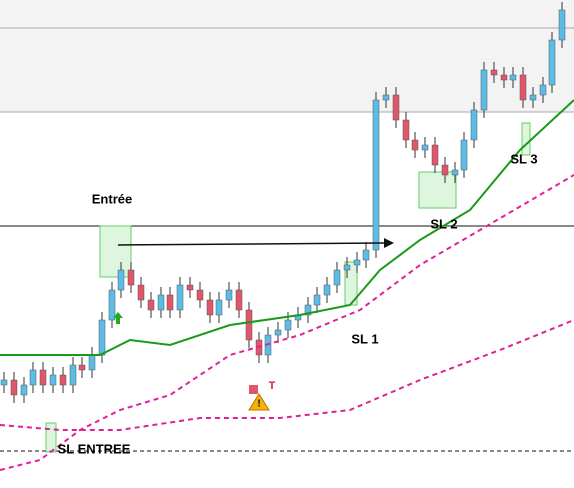 The width and height of the screenshot is (574, 488). Describe the element at coordinates (523, 158) in the screenshot. I see `annotation: SL 3` at that location.